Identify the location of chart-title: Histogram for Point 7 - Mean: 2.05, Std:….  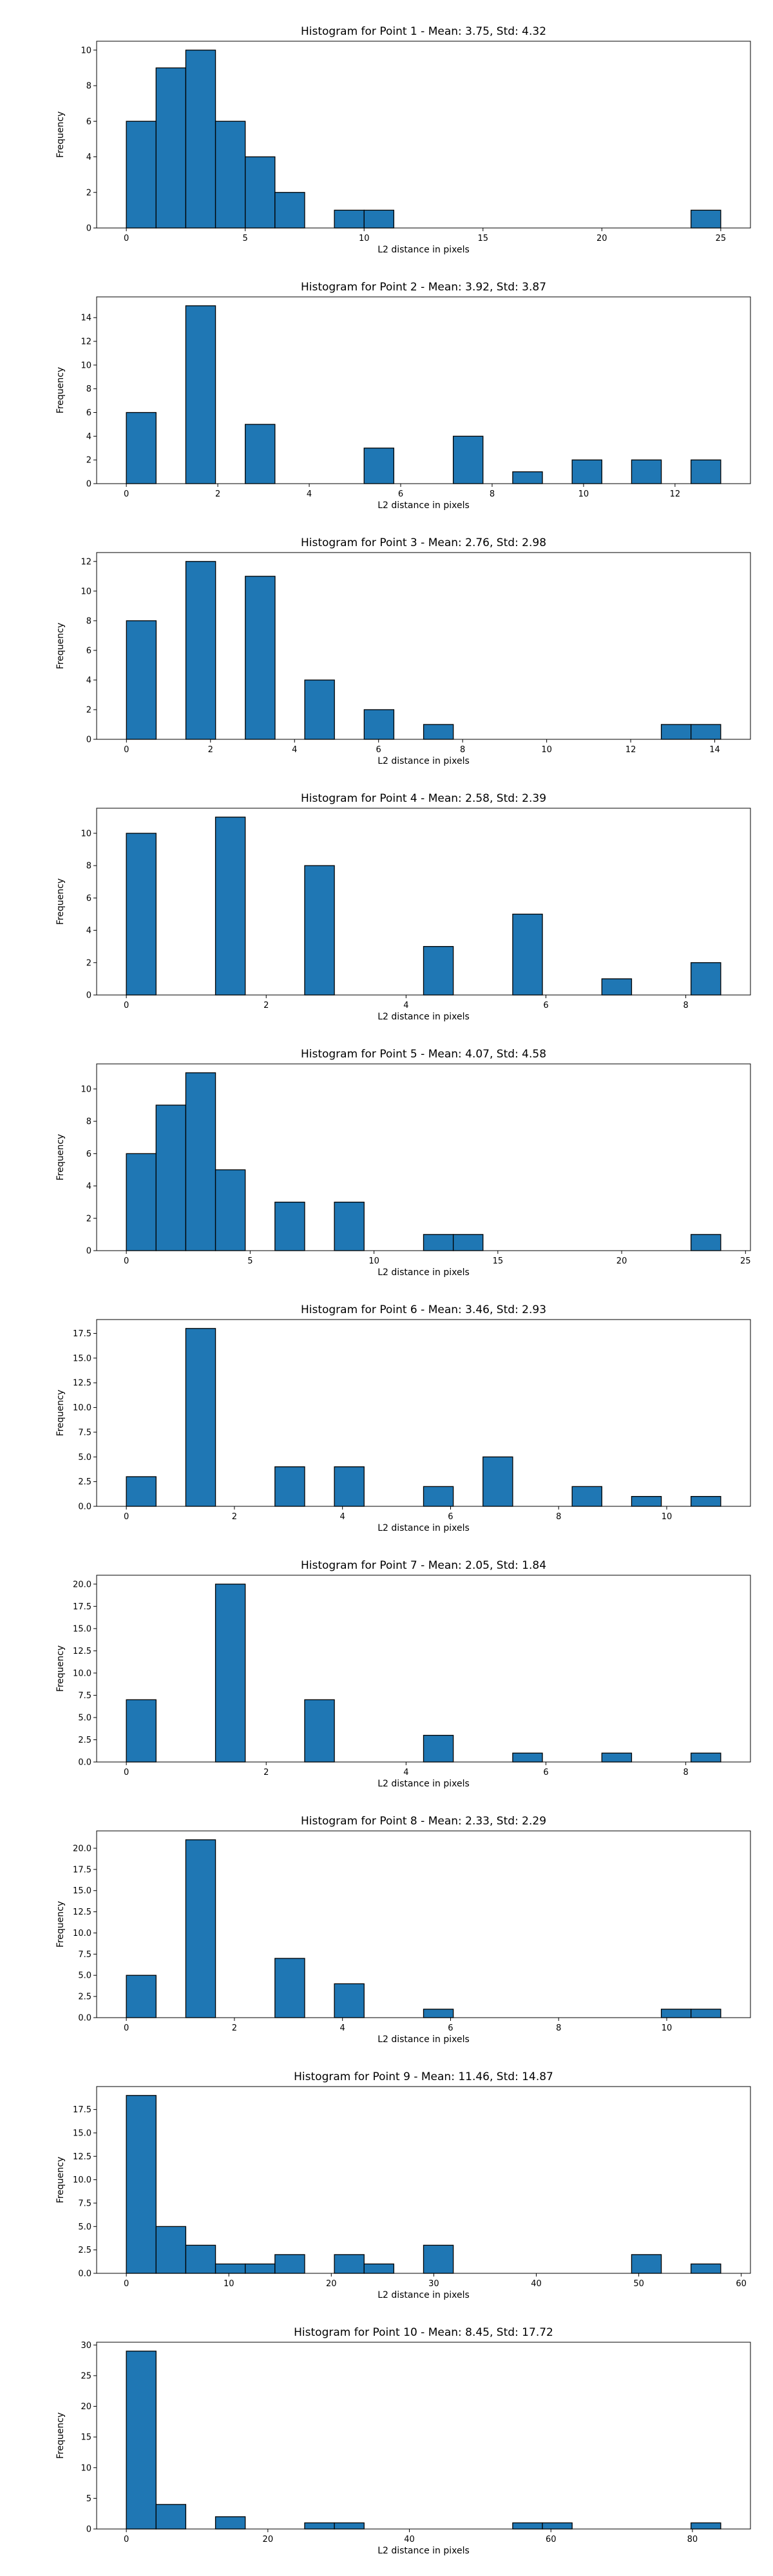
(423, 1566).